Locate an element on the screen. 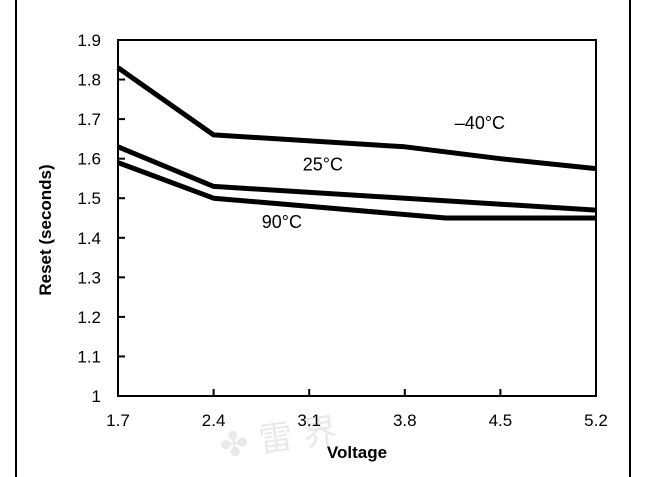 Image resolution: width=645 pixels, height=477 pixels. y-tick-label: 1.7 is located at coordinates (89, 119).